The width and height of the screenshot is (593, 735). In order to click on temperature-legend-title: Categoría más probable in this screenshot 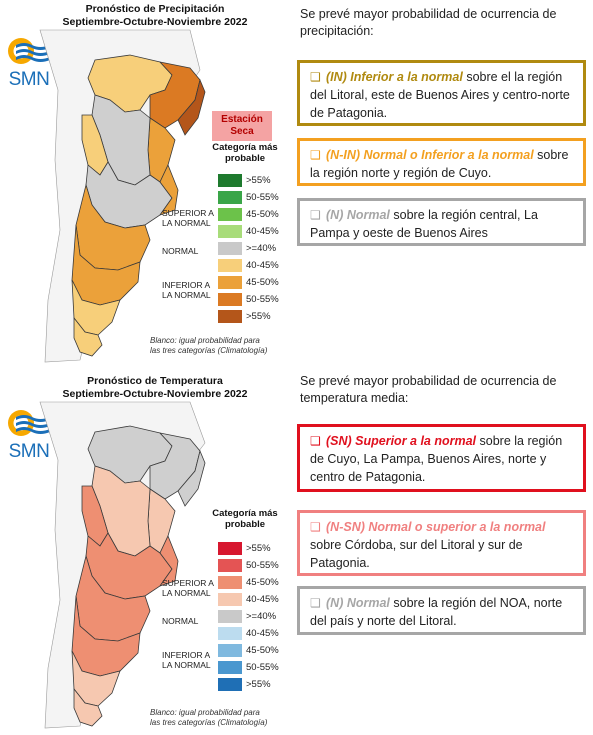, I will do `click(245, 519)`.